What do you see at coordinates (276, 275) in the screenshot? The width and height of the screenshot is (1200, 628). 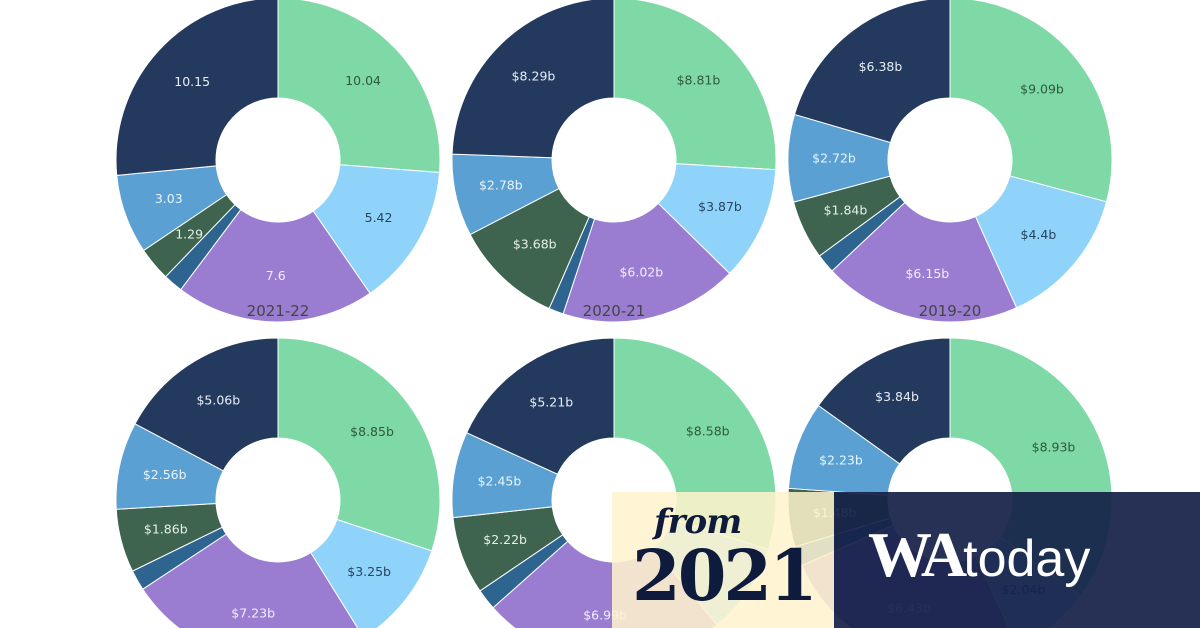 I see `slice-value-label: 7.6` at bounding box center [276, 275].